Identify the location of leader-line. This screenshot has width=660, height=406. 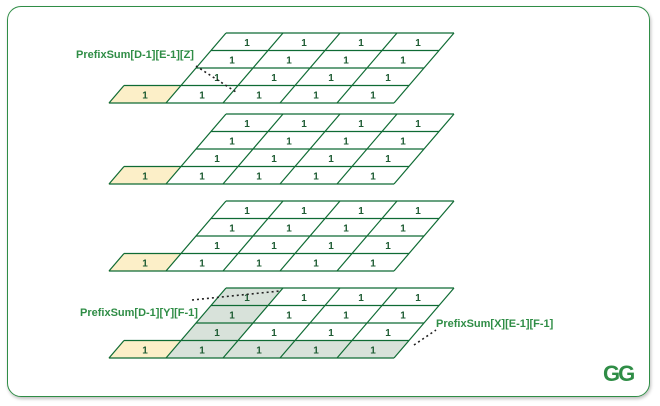
(425, 337).